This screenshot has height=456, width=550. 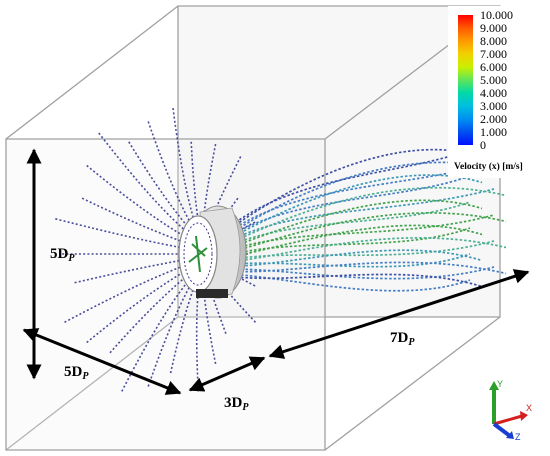 I want to click on legend-label: 4.000, so click(x=493, y=93).